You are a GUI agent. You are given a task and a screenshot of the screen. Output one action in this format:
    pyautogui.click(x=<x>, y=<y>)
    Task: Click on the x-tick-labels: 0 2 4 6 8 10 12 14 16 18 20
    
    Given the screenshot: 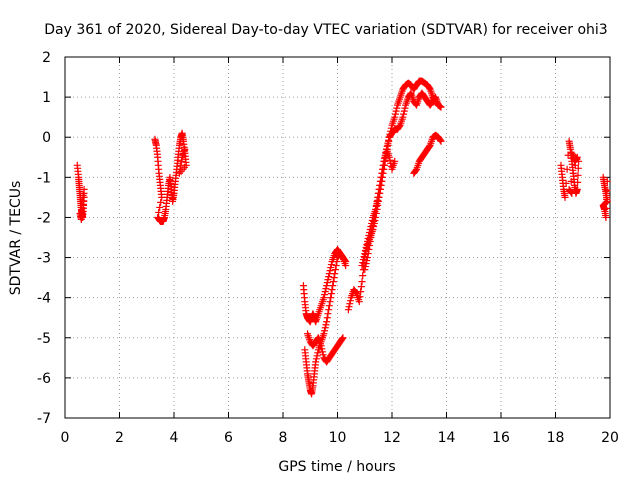 What is the action you would take?
    pyautogui.click(x=340, y=438)
    